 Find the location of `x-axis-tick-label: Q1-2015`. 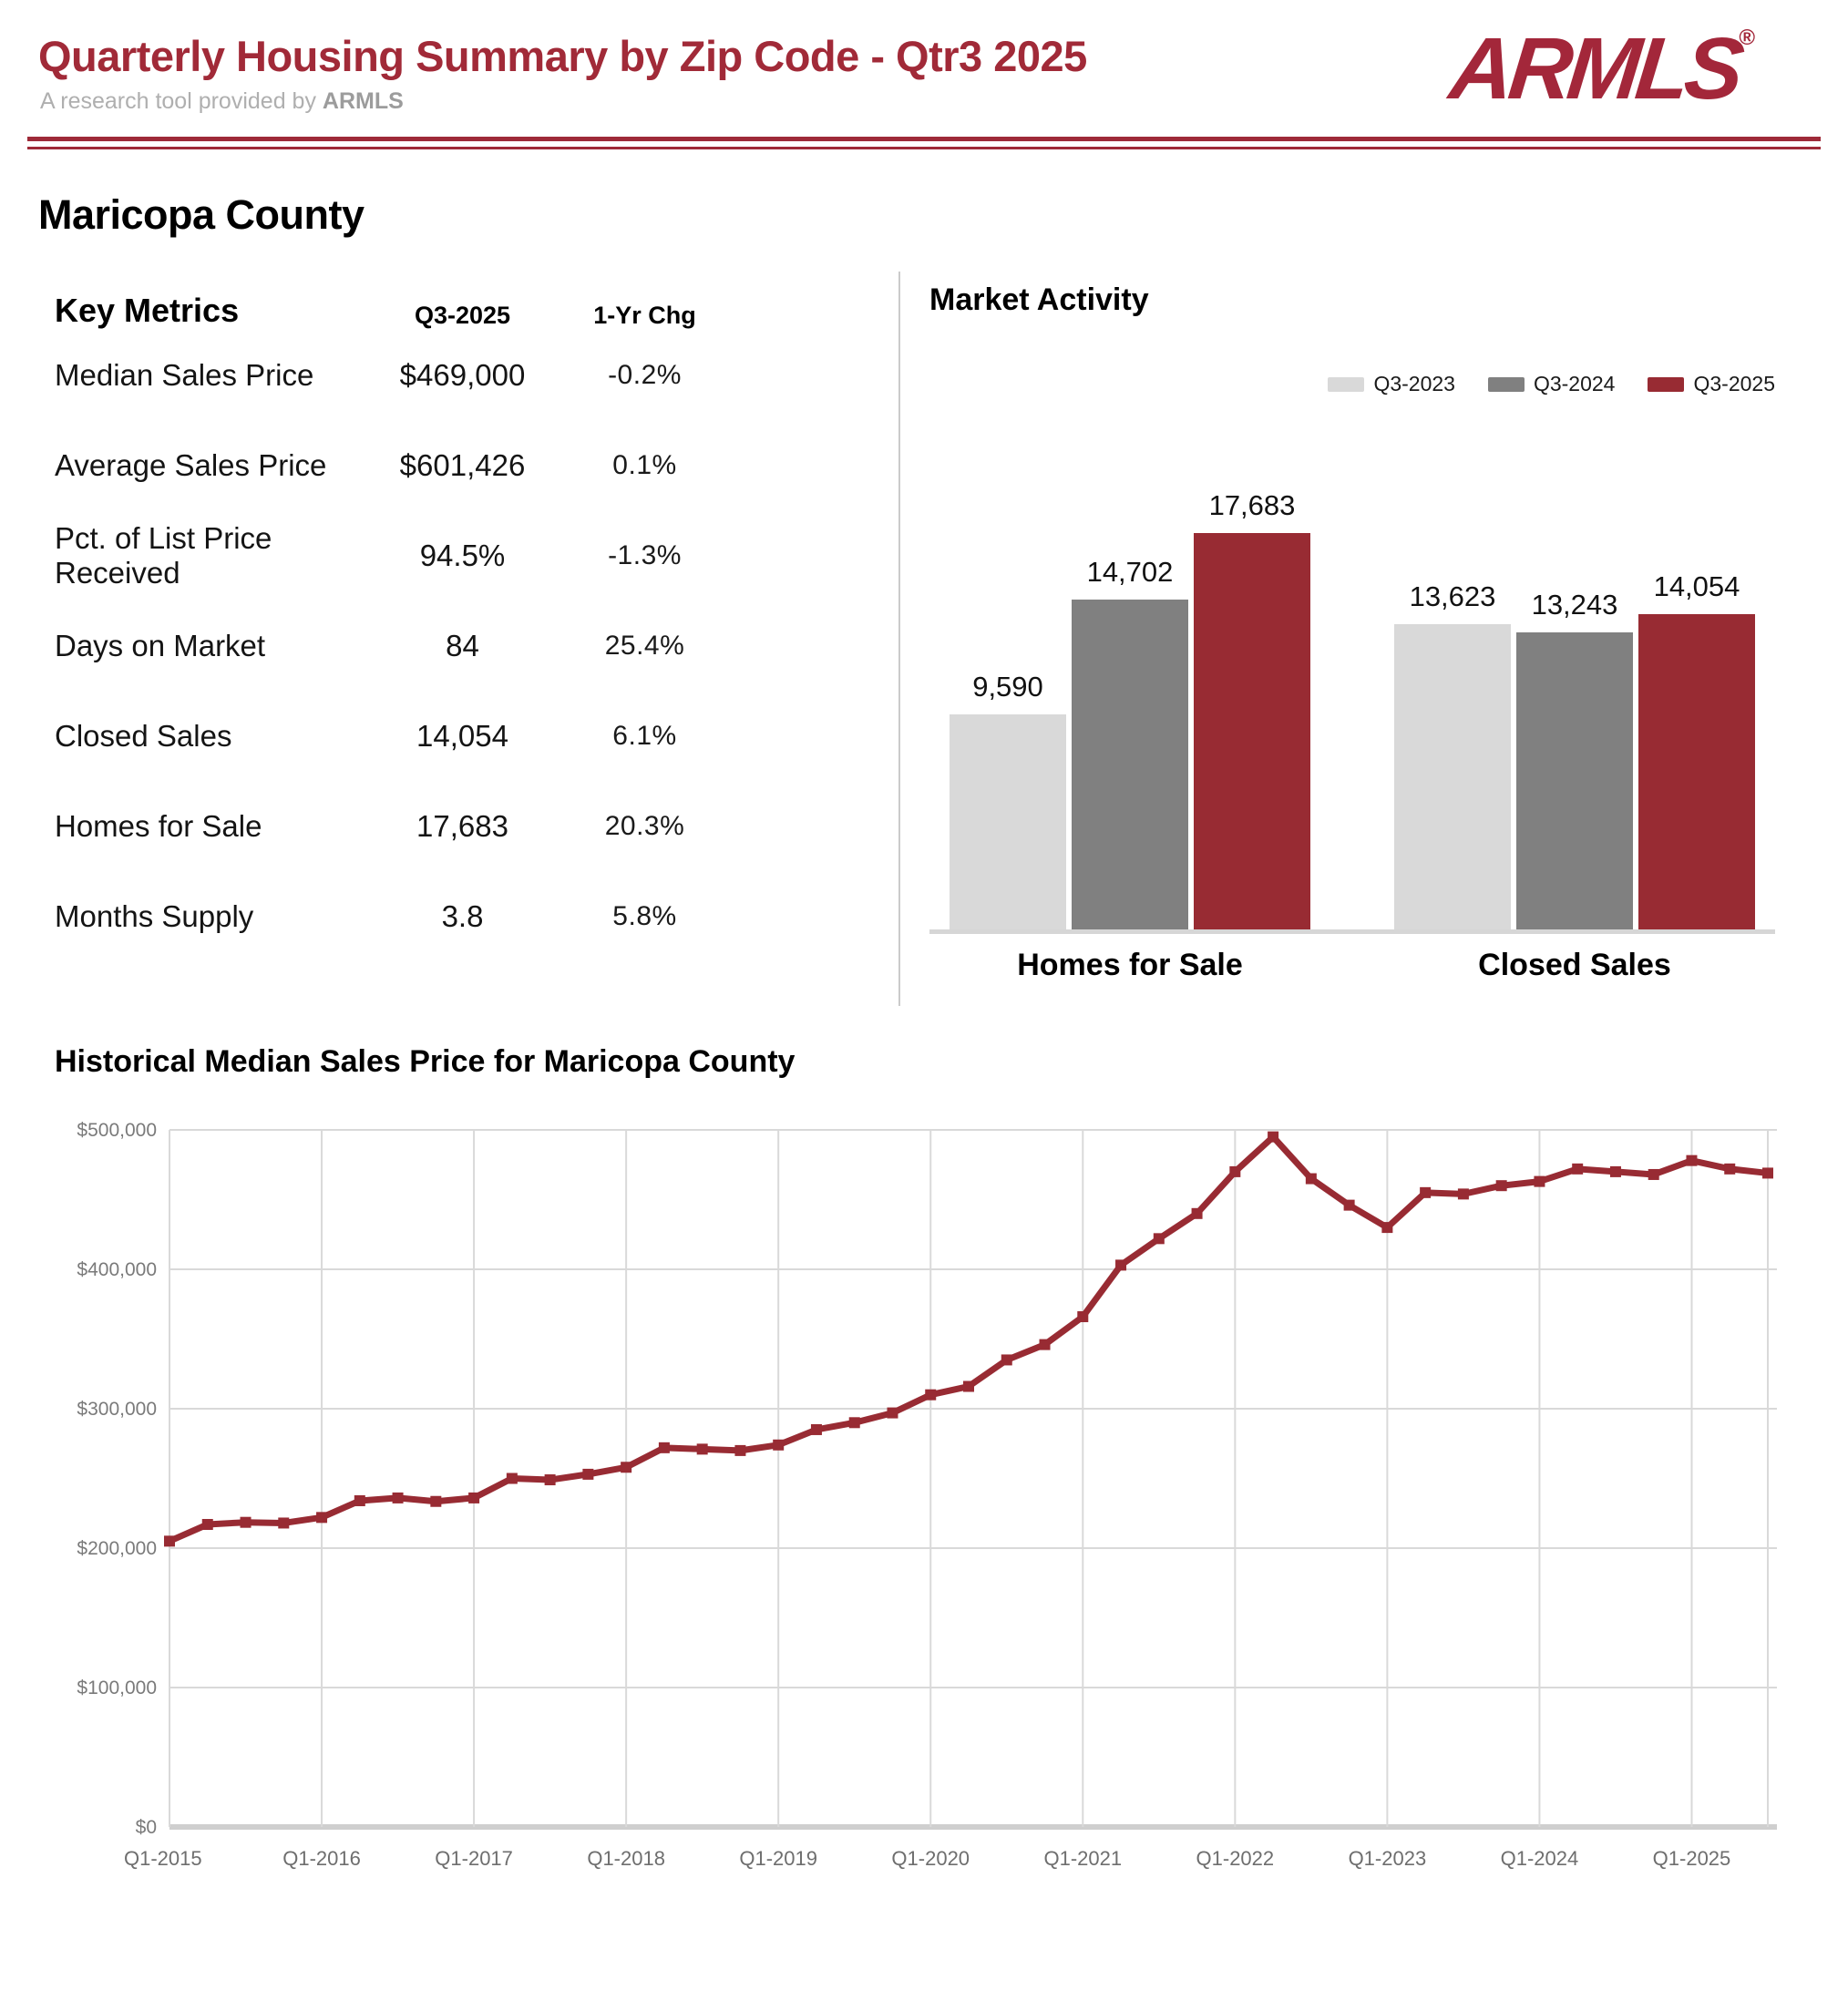

x-axis-tick-label: Q1-2015 is located at coordinates (163, 1858).